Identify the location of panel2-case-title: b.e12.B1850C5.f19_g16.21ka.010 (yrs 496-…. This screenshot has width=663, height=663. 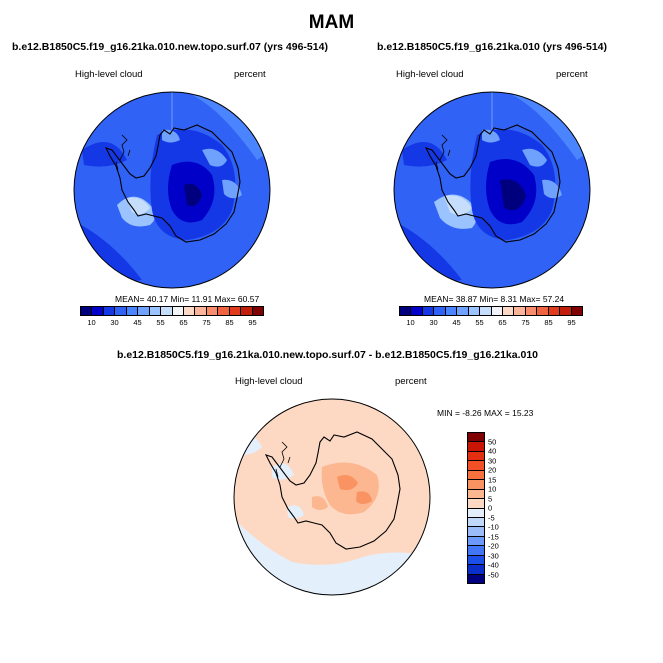
(492, 47).